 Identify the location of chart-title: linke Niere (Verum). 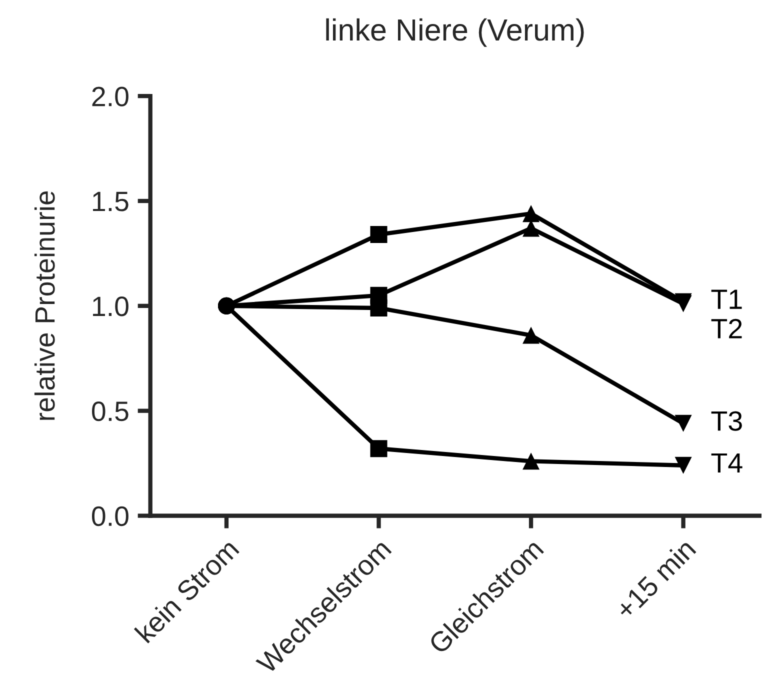
(455, 32).